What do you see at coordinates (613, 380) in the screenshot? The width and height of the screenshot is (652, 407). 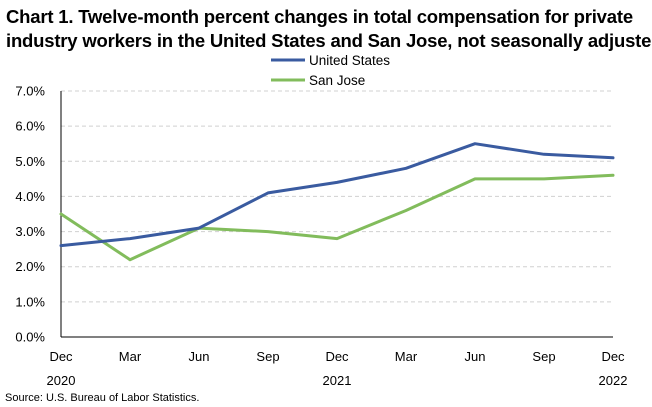 I see `x-year-label: 2022` at bounding box center [613, 380].